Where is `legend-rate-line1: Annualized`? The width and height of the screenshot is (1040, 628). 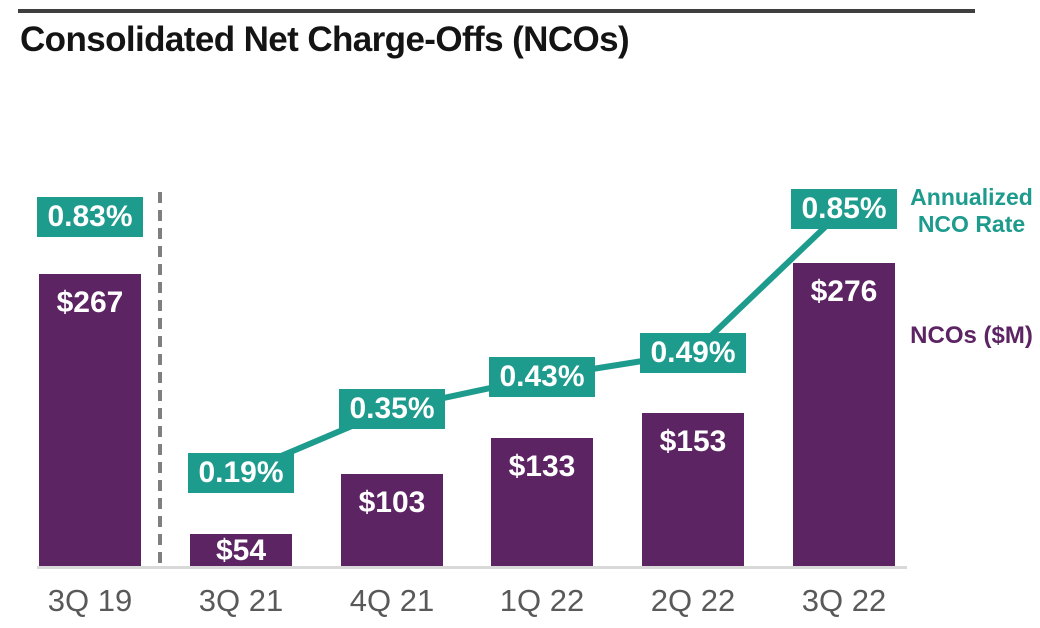
legend-rate-line1: Annualized is located at coordinates (971, 197).